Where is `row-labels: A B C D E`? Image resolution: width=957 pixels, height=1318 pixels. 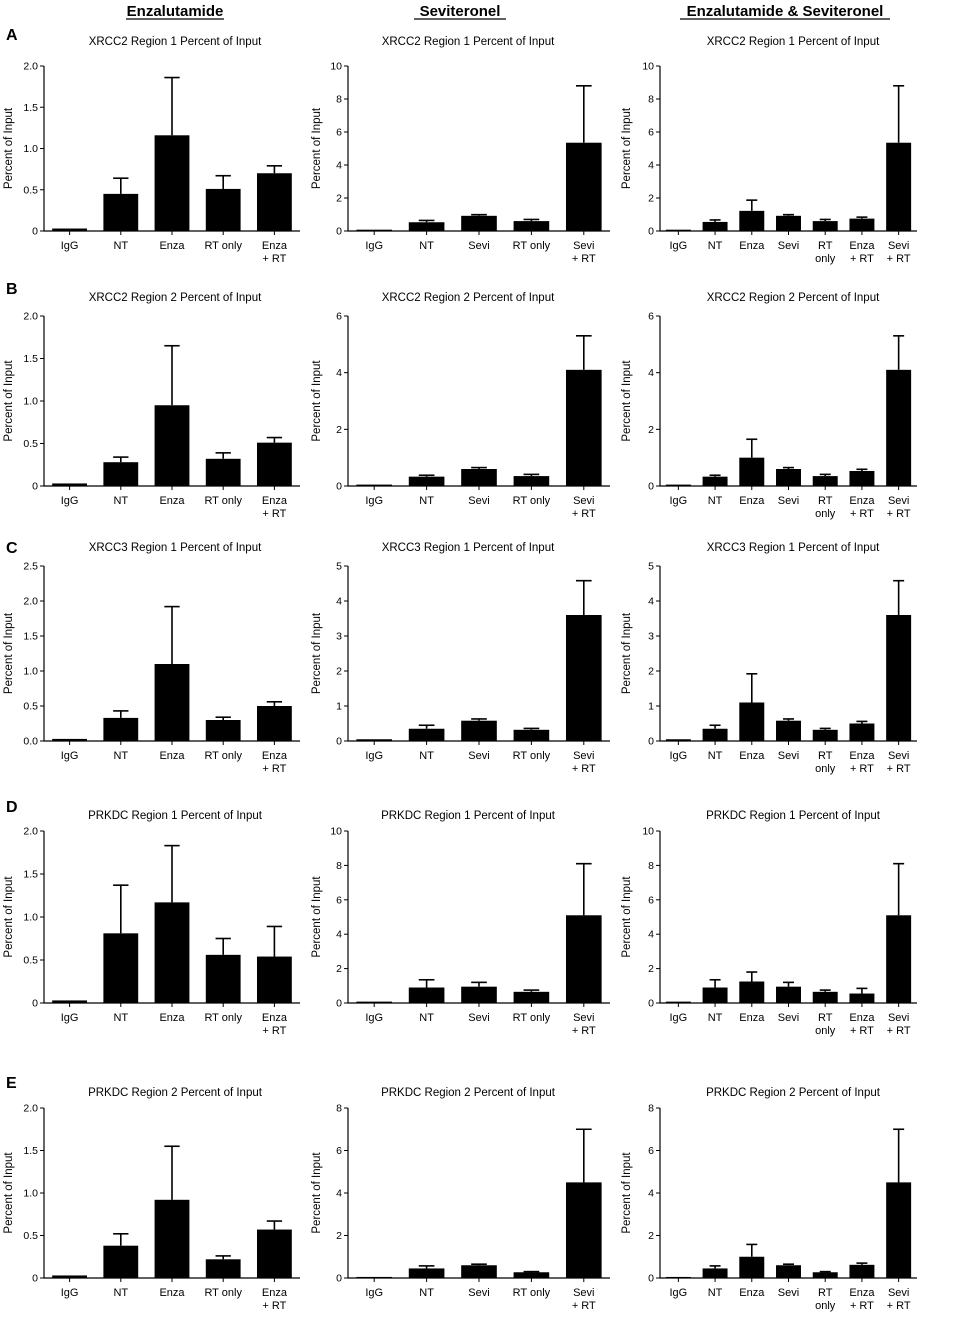
row-labels: A B C D E is located at coordinates (12, 559).